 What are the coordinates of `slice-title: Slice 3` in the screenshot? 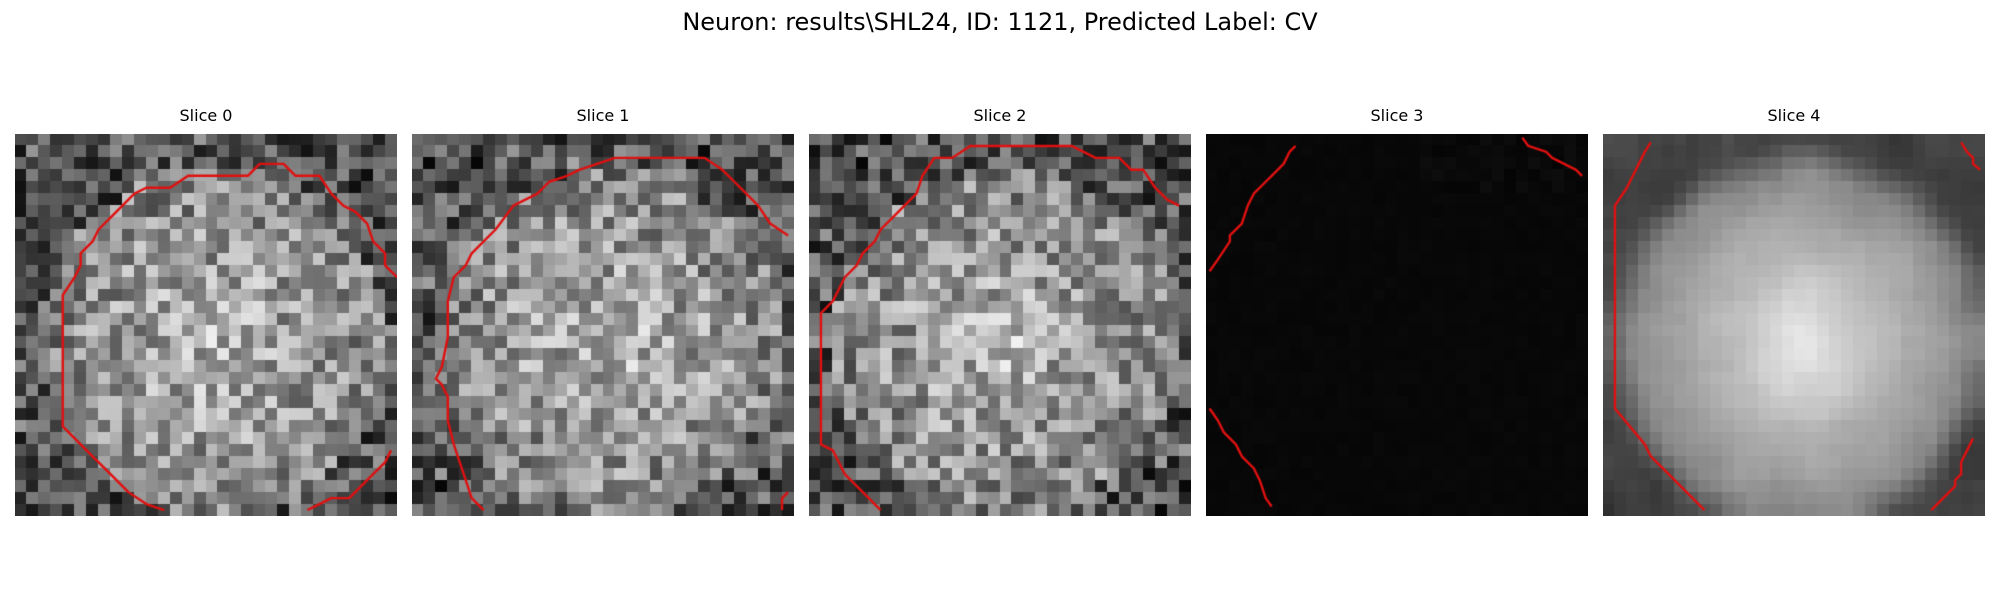 It's located at (1397, 115).